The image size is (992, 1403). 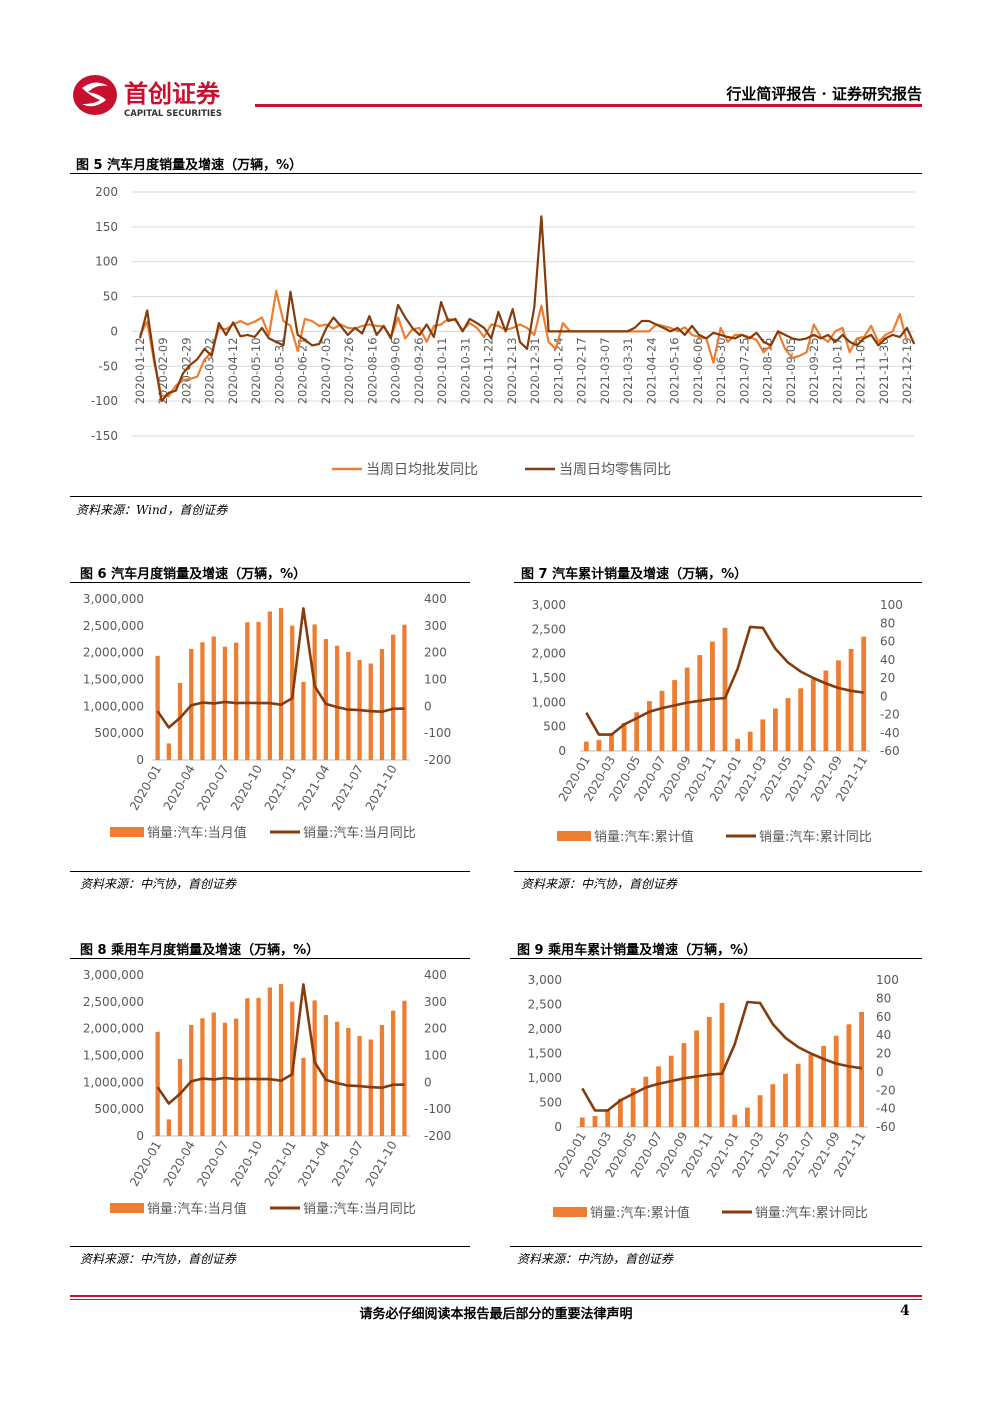 I want to click on fig7-series-line, so click(x=724, y=680).